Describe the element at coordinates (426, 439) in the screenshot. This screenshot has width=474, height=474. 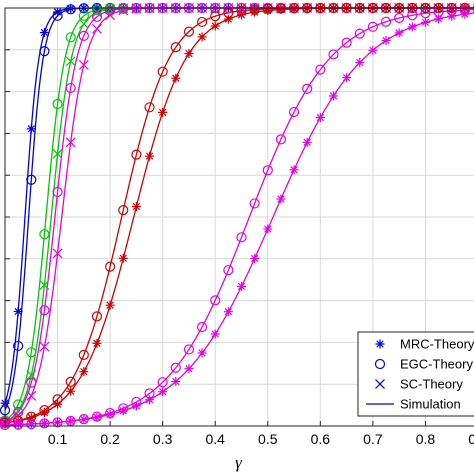
I see `x-tick-label: 0.8` at that location.